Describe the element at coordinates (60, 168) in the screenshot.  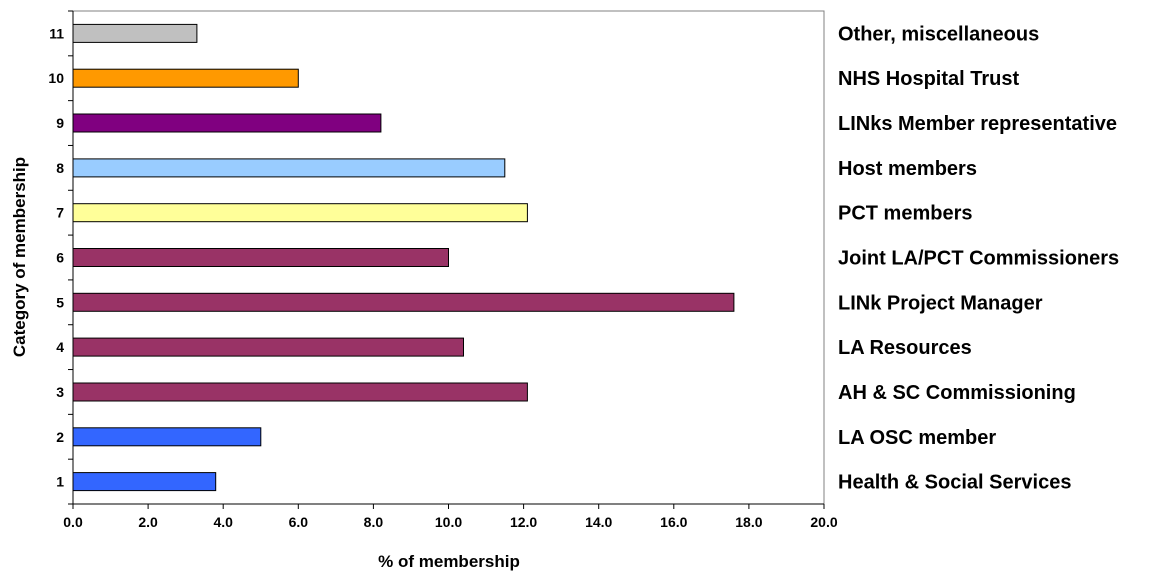
I see `y-tick-label-8: 8` at that location.